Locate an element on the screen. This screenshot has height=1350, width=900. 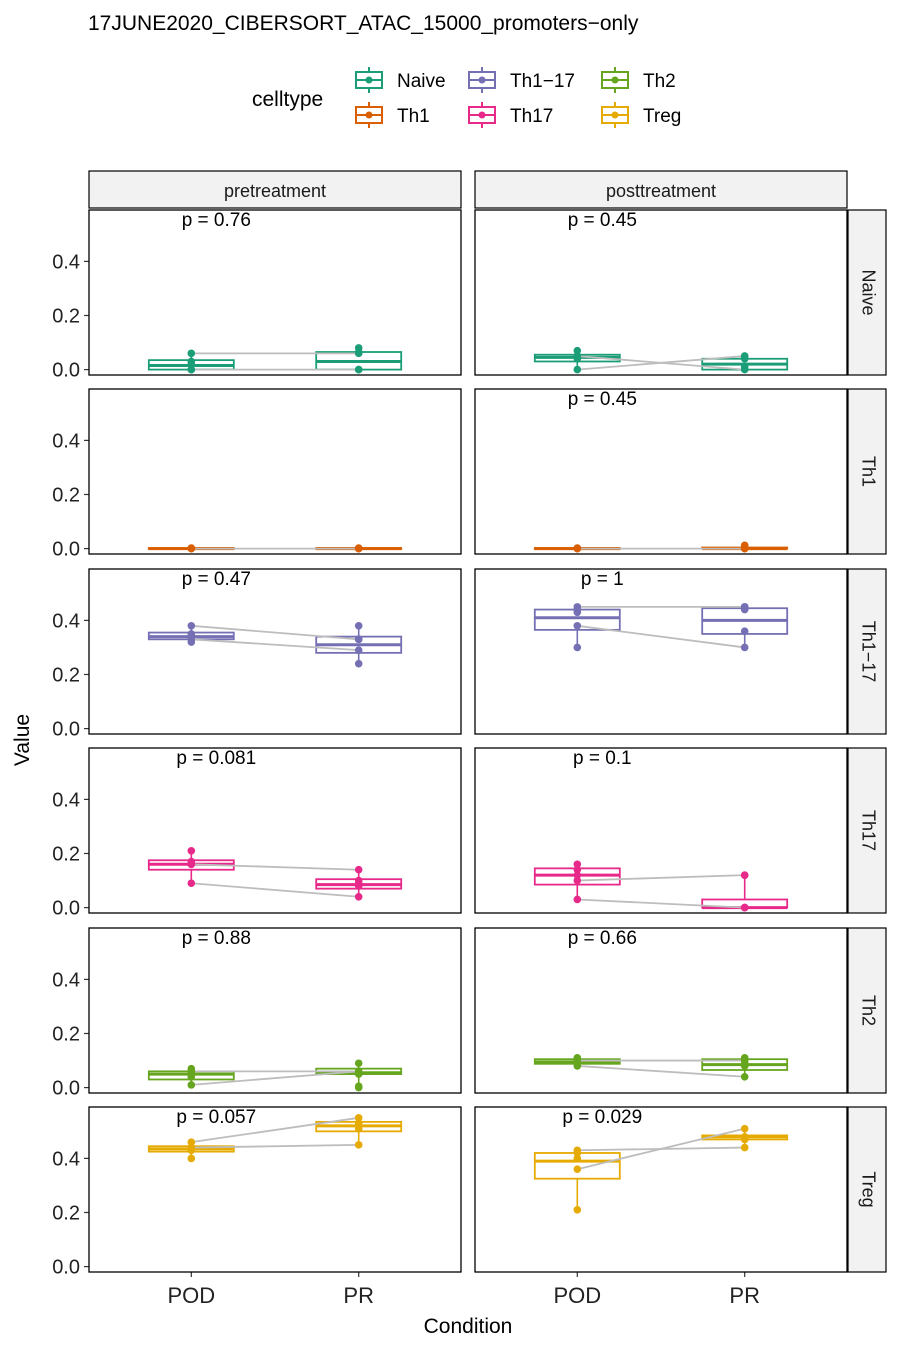
p-value-label: p = 0.057 is located at coordinates (216, 1117).